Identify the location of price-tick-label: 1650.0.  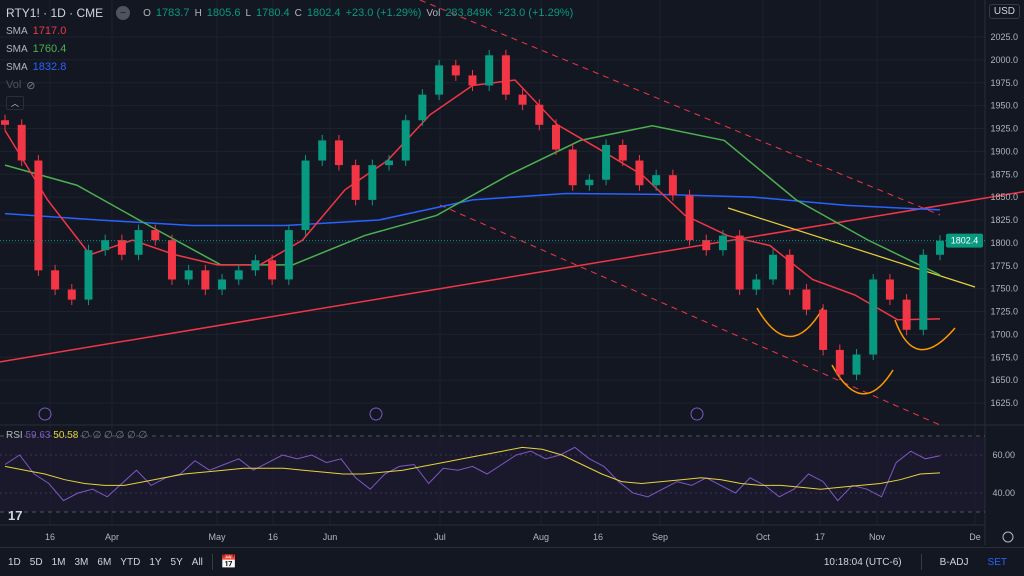
(1004, 380).